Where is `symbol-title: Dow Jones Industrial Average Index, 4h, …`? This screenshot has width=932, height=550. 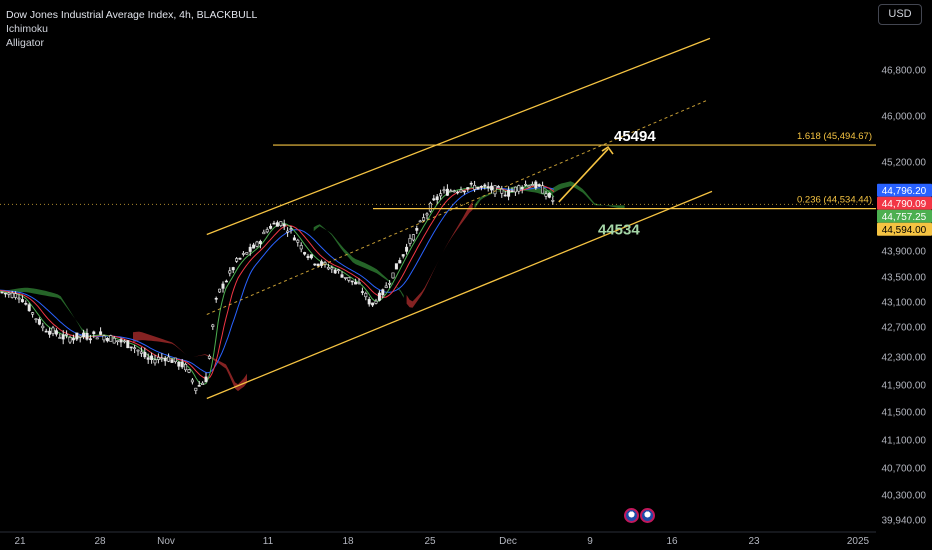 symbol-title: Dow Jones Industrial Average Index, 4h, … is located at coordinates (132, 15).